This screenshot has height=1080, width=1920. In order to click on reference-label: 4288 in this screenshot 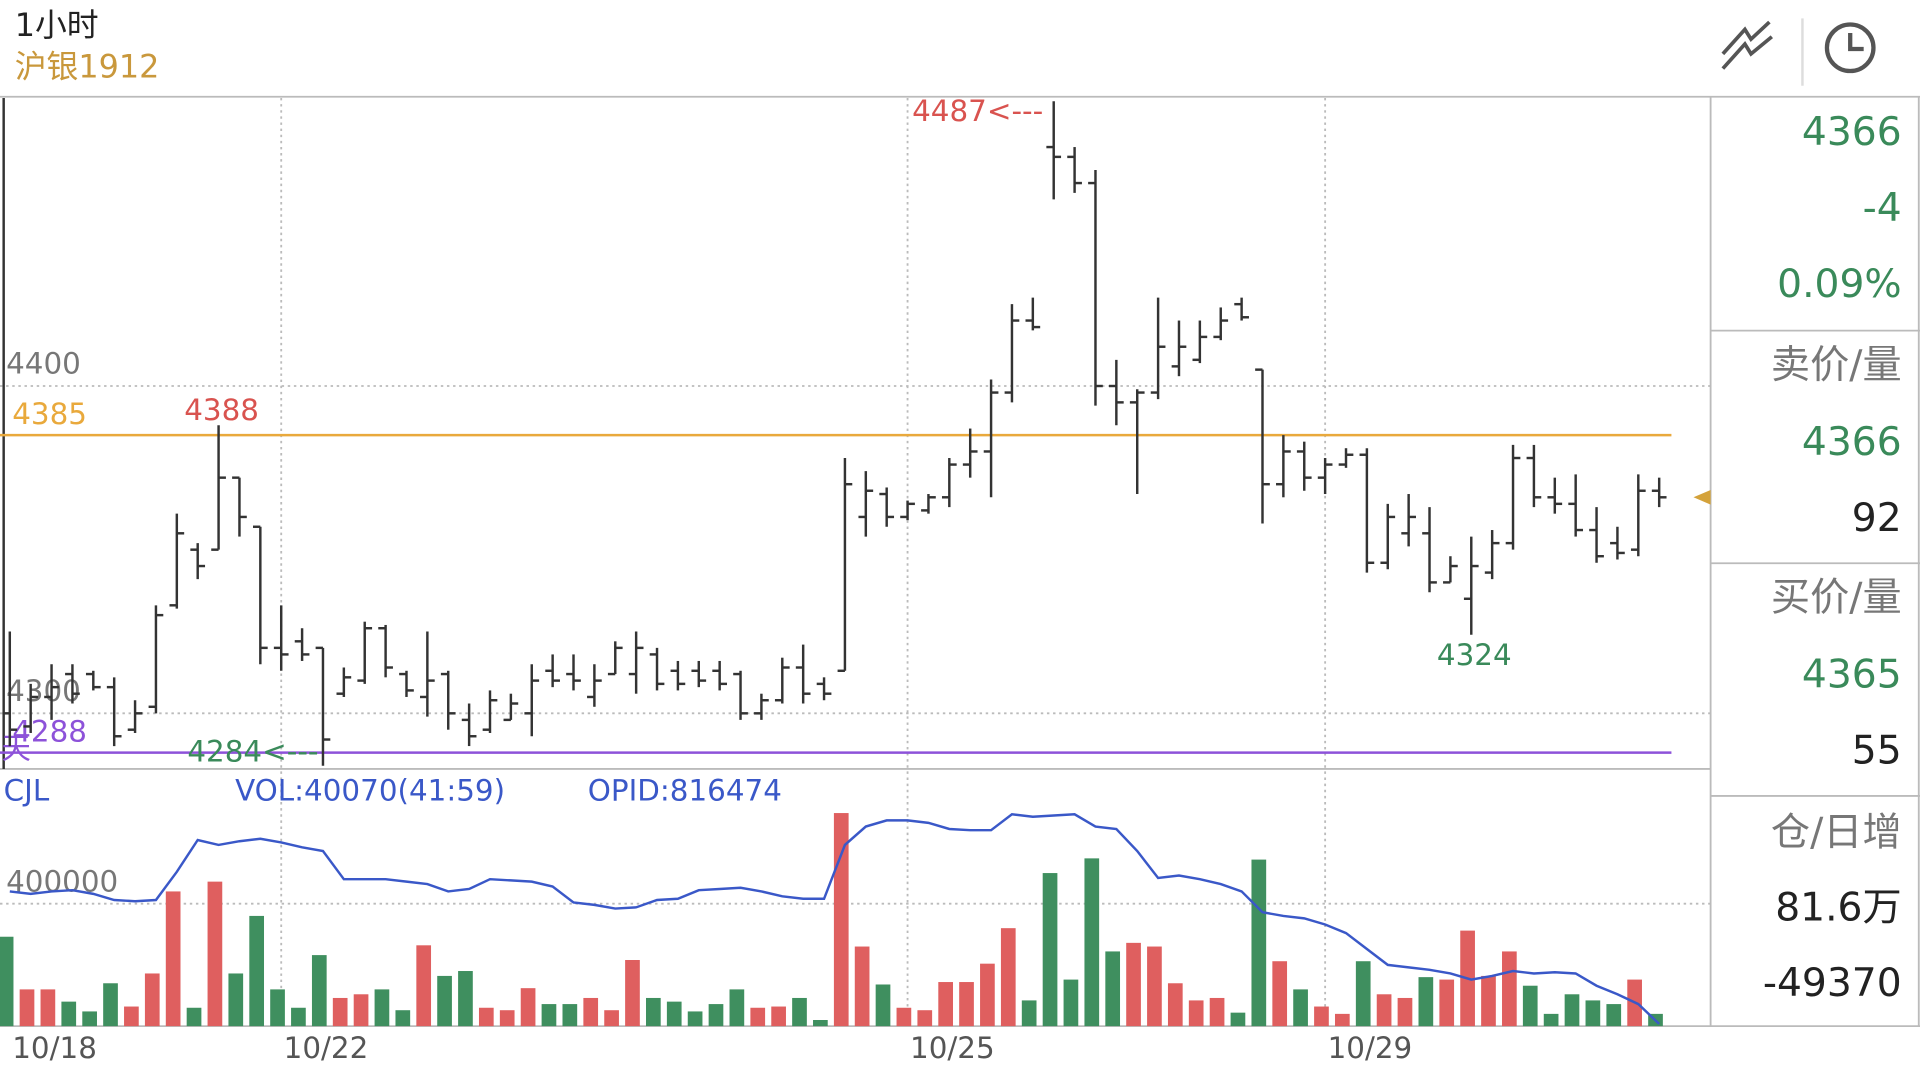, I will do `click(49, 732)`.